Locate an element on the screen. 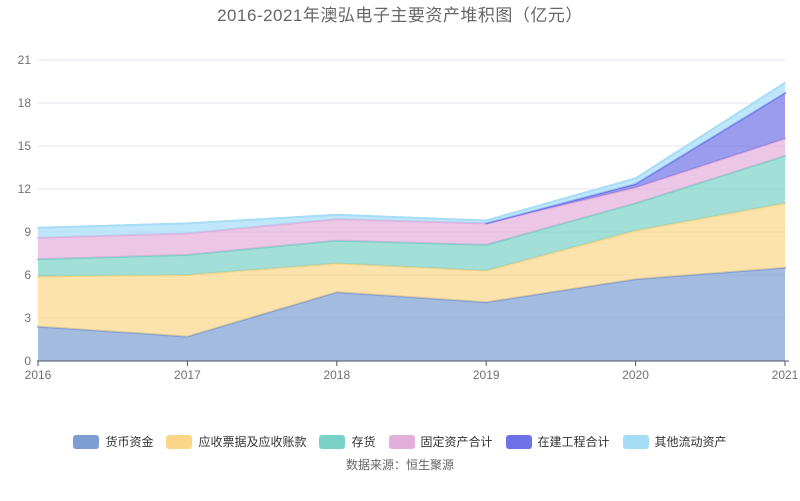 This screenshot has width=800, height=501. chart-title: 2016-2021年澳弘电子主要资产堆积图（亿元） is located at coordinates (400, 15).